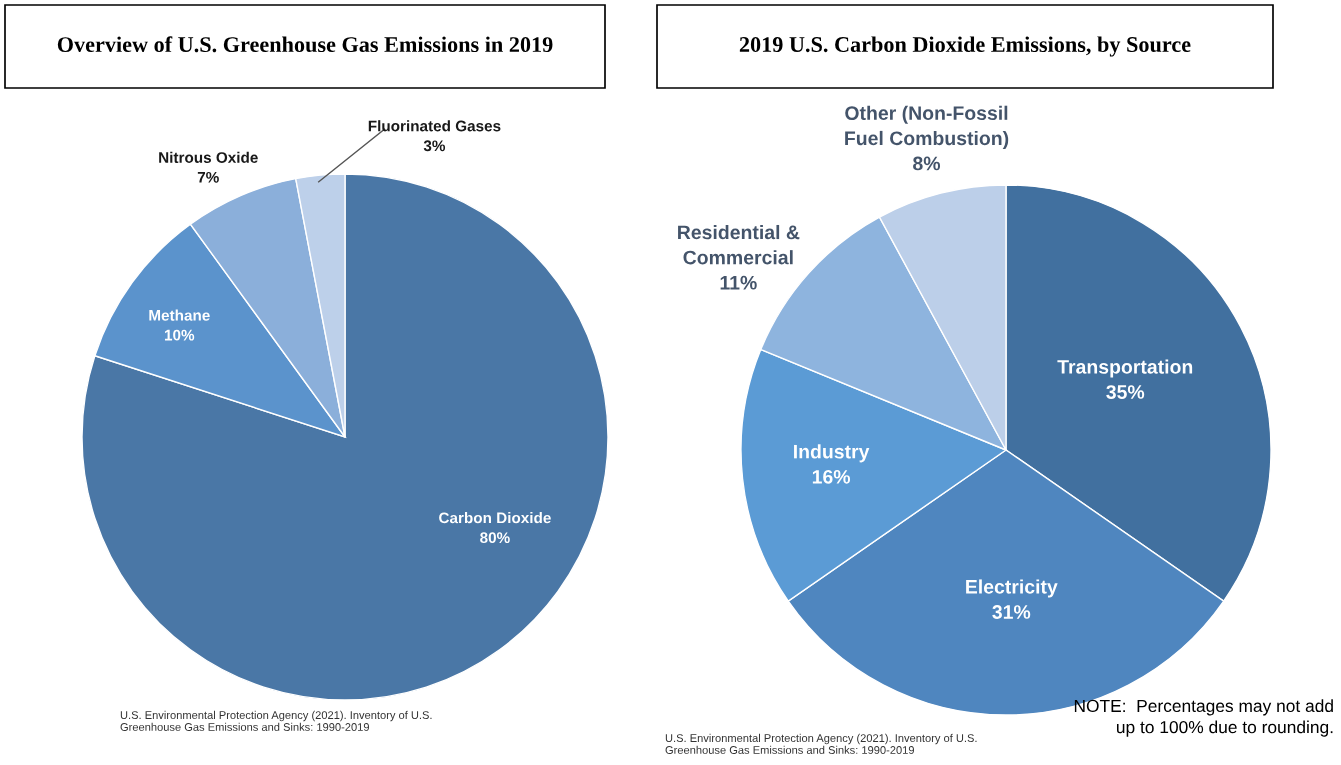 This screenshot has height=765, width=1341. What do you see at coordinates (1203, 718) in the screenshot?
I see `text: NOTE: Percentages may not add up to 100% due to rounding.` at bounding box center [1203, 718].